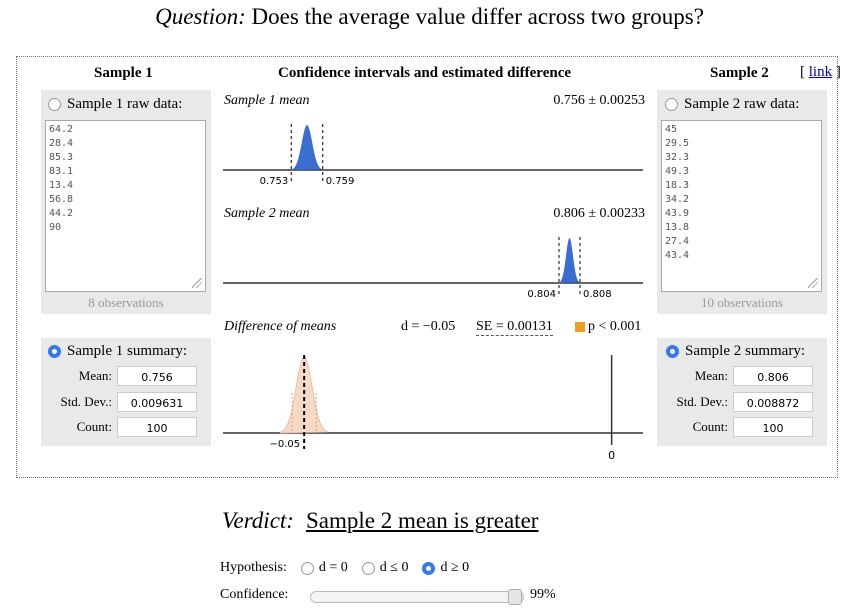 The image size is (859, 613). What do you see at coordinates (813, 283) in the screenshot?
I see `sample2-resize-grip-icon` at bounding box center [813, 283].